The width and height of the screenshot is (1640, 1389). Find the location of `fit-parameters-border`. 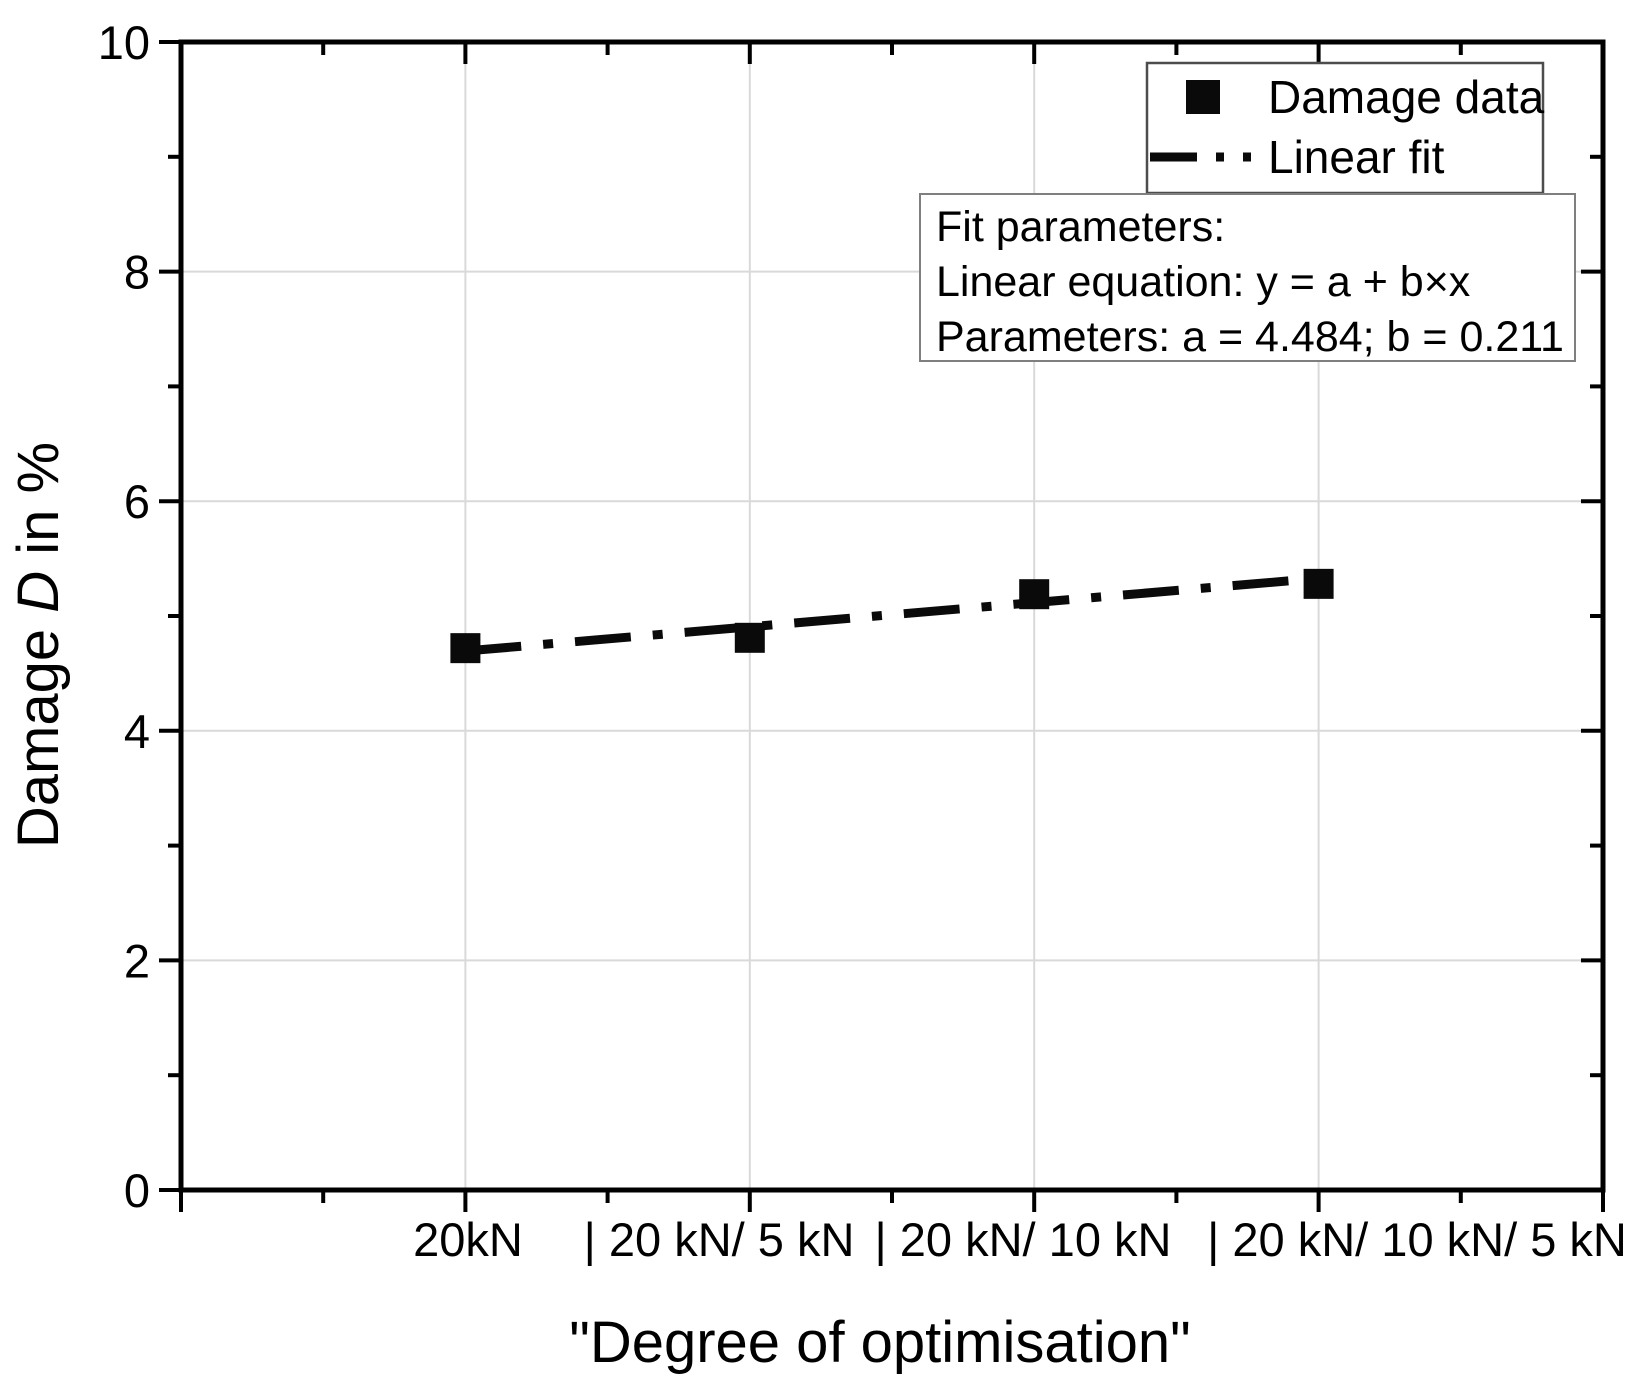

fit-parameters-border is located at coordinates (1247, 277).